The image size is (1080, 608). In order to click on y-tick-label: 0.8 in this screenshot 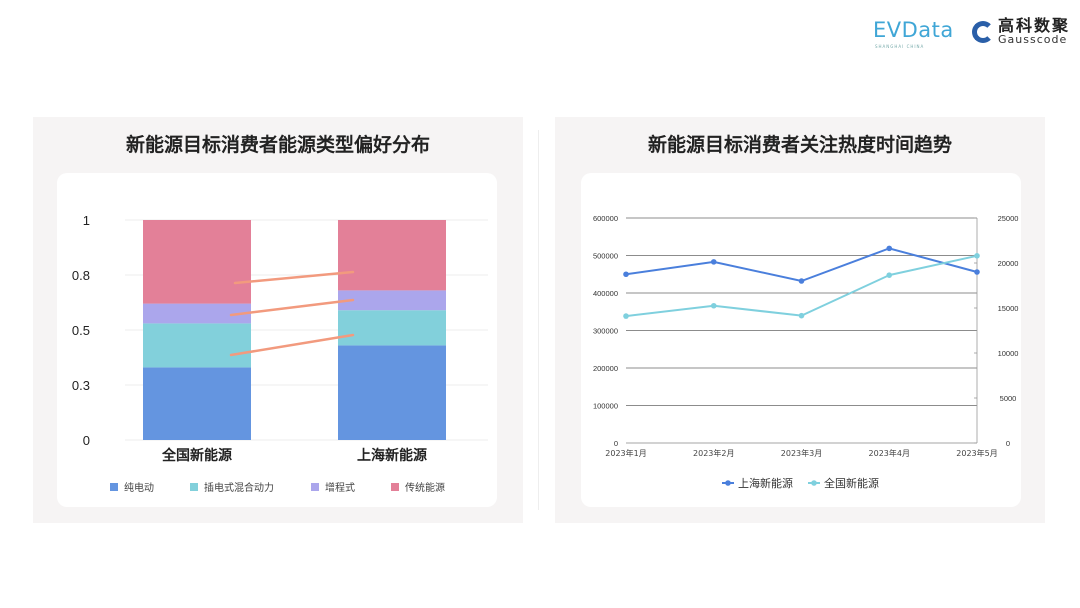, I will do `click(81, 275)`.